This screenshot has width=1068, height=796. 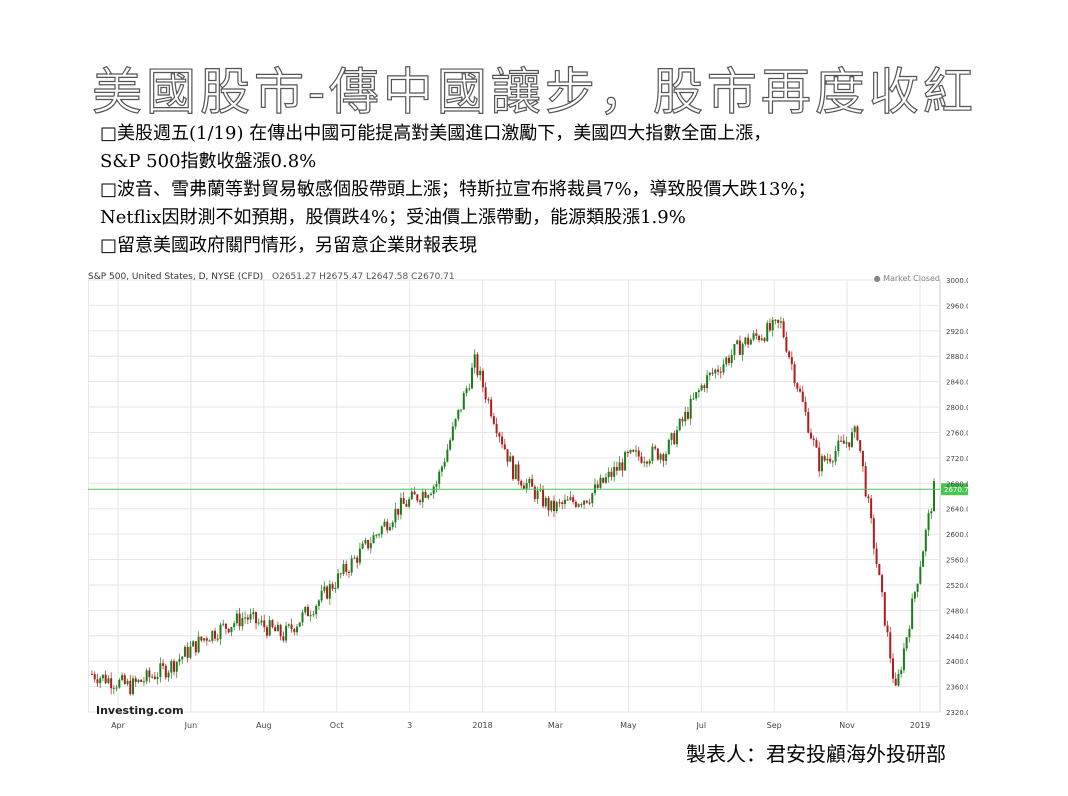 I want to click on y-tick-label: 2800.00, so click(x=957, y=408).